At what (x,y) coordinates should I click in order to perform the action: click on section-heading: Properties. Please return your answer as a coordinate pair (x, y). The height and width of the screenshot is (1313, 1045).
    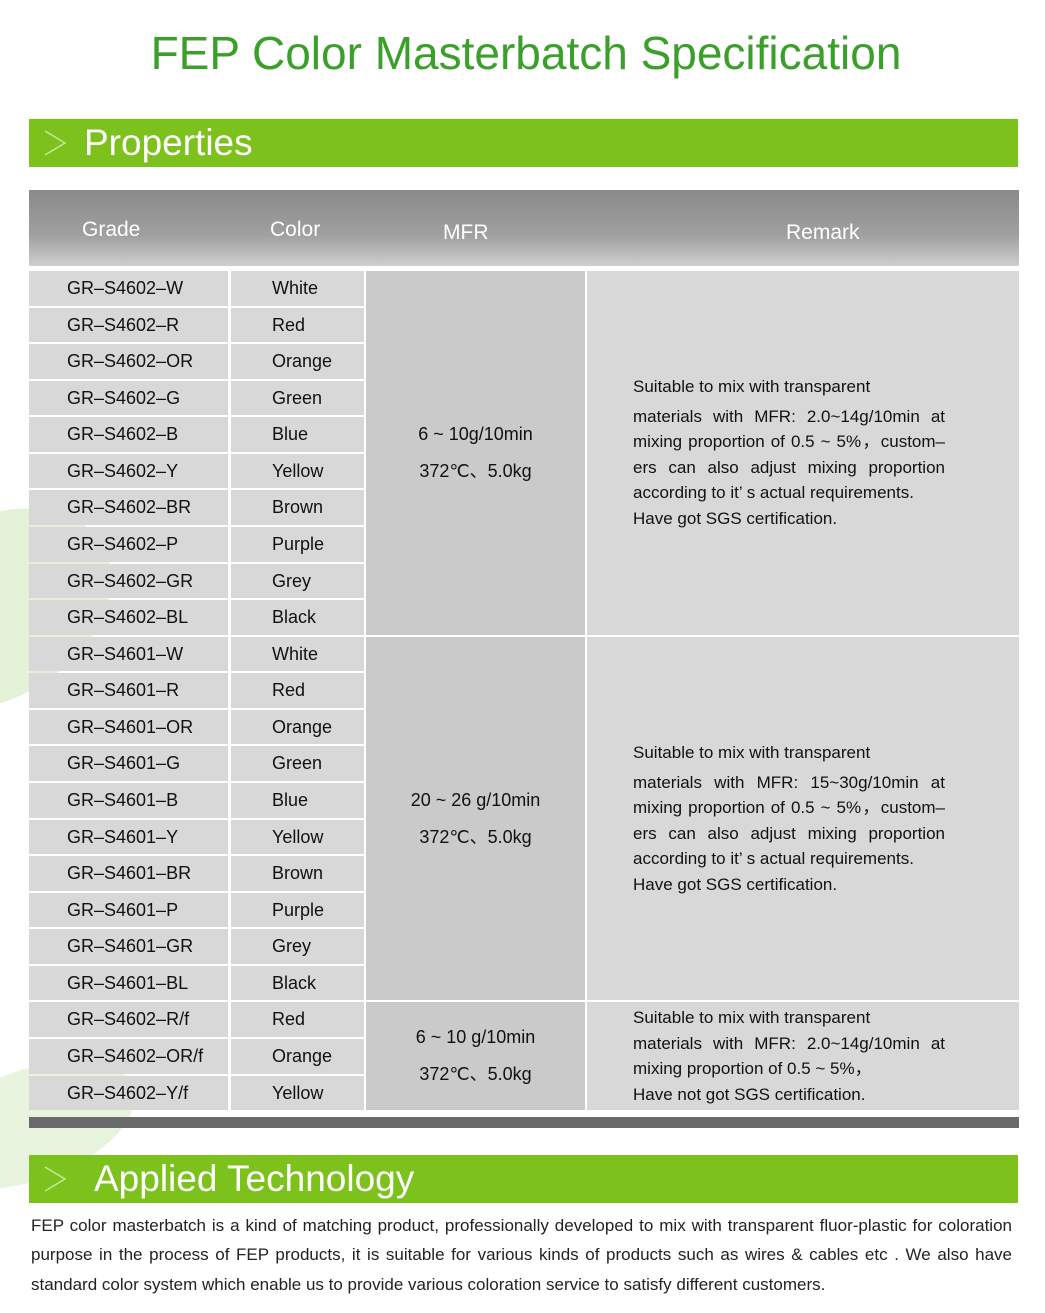
    Looking at the image, I should click on (168, 142).